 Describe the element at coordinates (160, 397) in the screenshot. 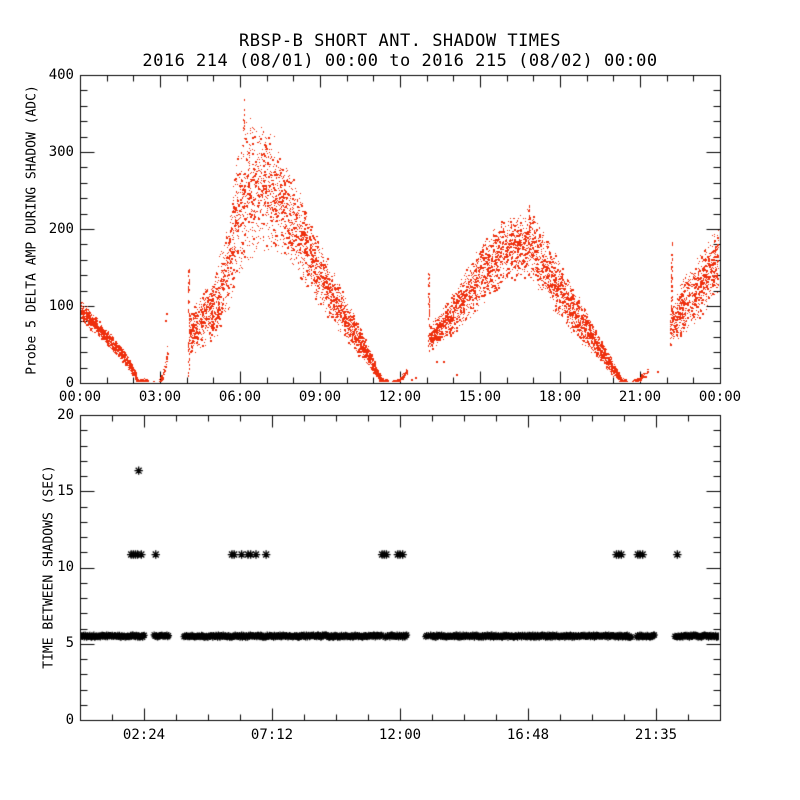

I see `top-x-tick-0300: 03:00` at that location.